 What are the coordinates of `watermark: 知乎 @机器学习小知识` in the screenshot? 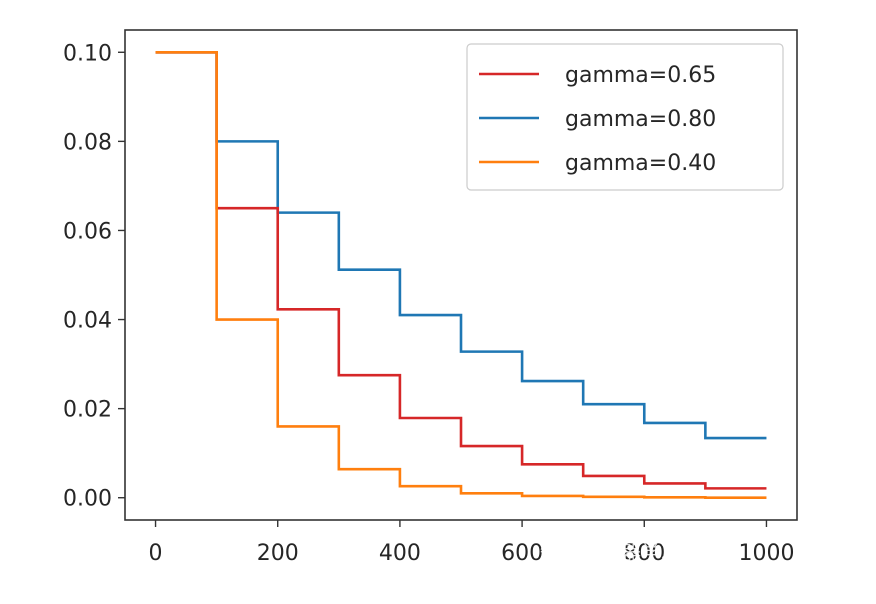 It's located at (638, 553).